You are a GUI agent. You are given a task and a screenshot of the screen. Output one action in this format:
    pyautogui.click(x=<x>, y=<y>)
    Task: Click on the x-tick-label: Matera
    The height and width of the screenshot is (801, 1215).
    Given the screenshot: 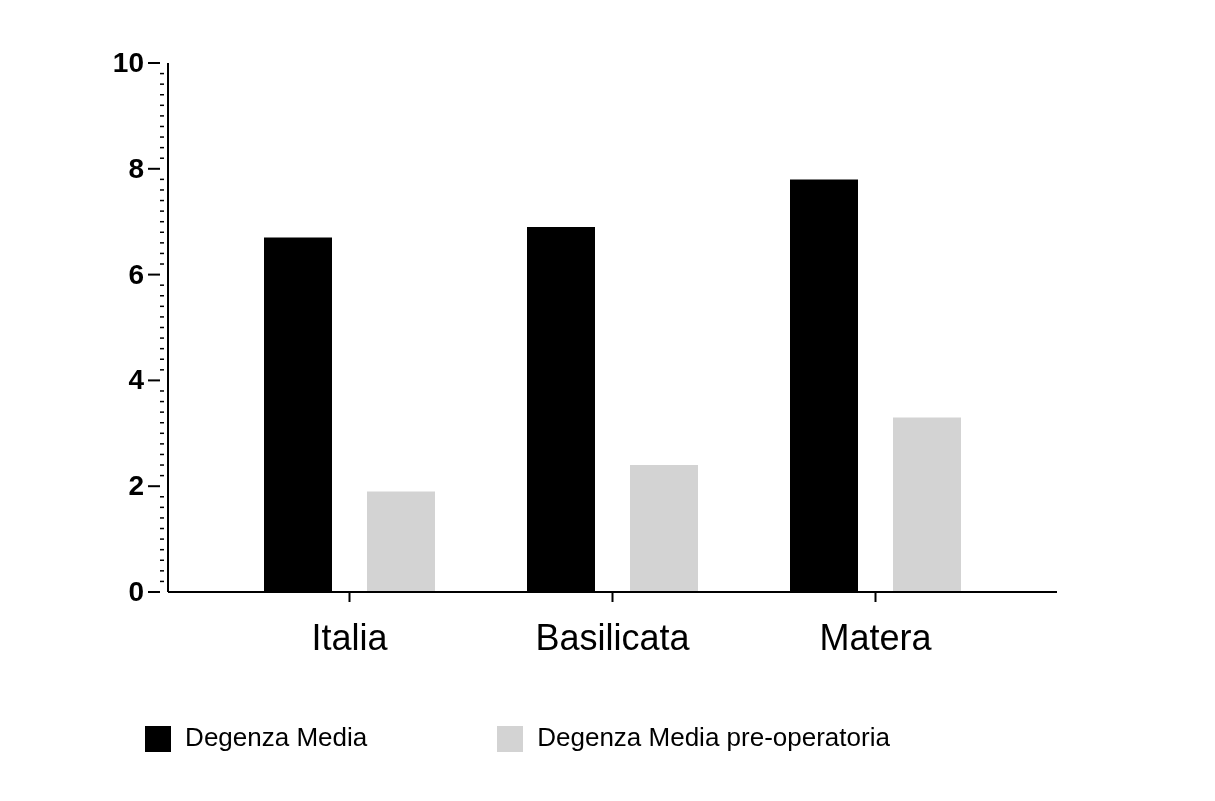 What is the action you would take?
    pyautogui.click(x=876, y=637)
    